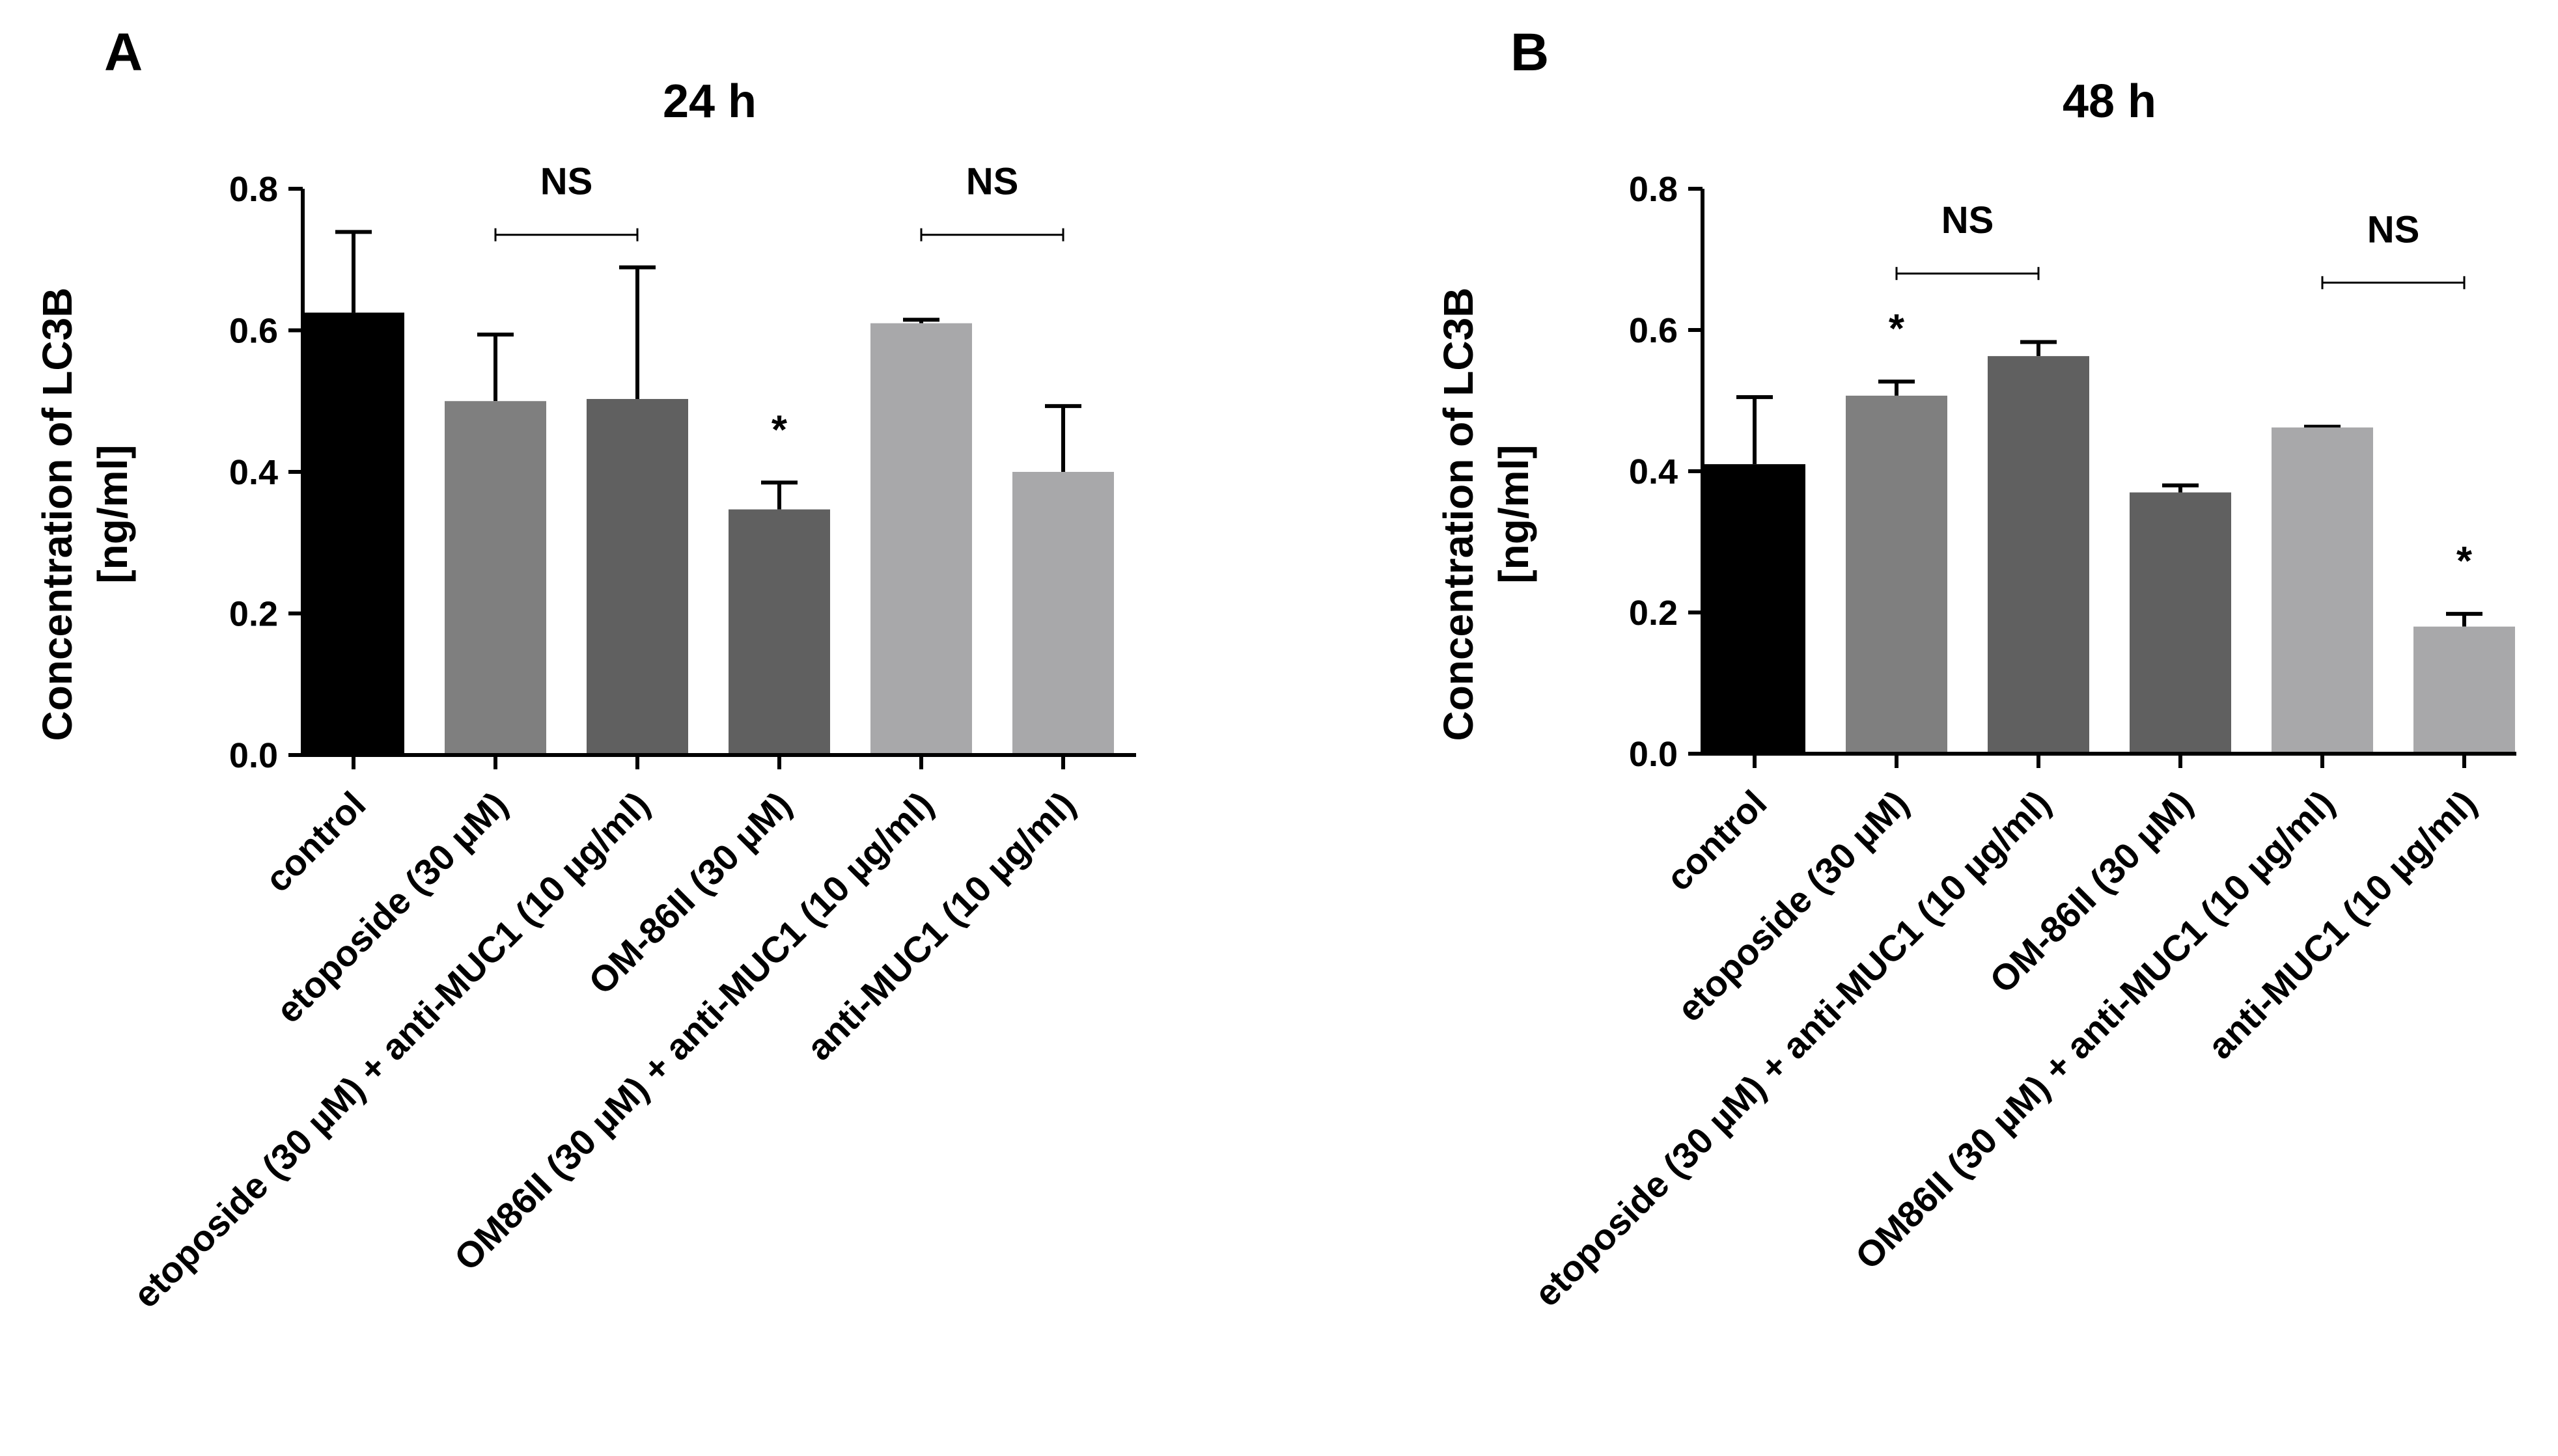  What do you see at coordinates (124, 53) in the screenshot?
I see `panel-letter-a: A` at bounding box center [124, 53].